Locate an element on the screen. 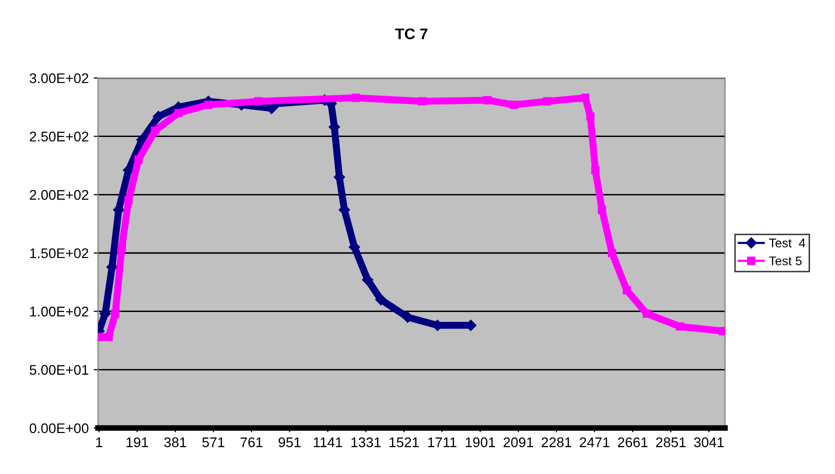 The height and width of the screenshot is (474, 835). x-tick-label: 951 is located at coordinates (289, 442).